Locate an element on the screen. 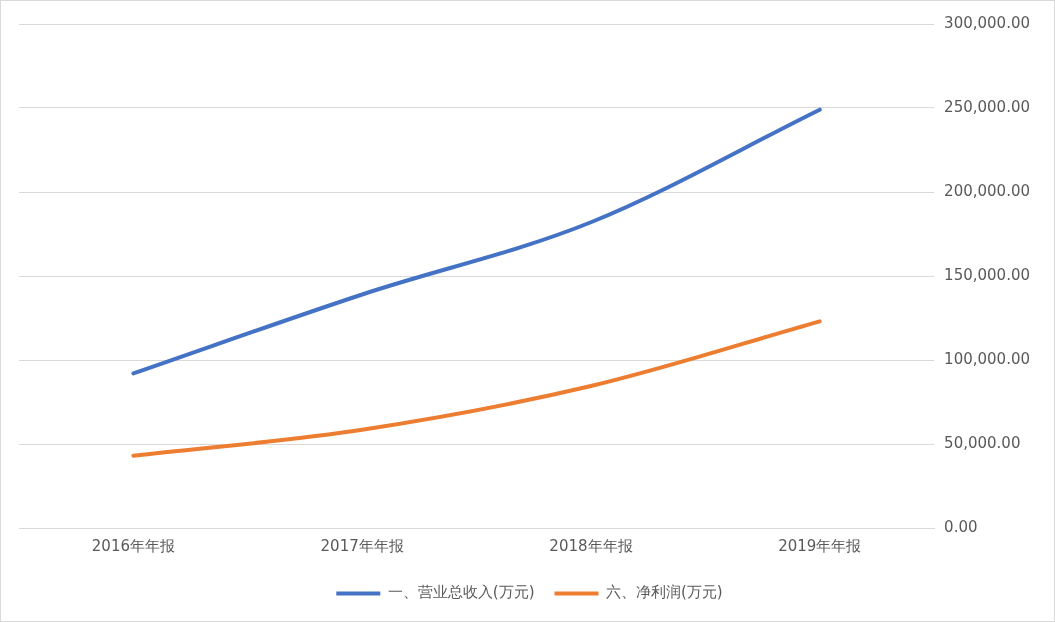 The width and height of the screenshot is (1055, 622). x-tick-label: 2018年年报 is located at coordinates (591, 545).